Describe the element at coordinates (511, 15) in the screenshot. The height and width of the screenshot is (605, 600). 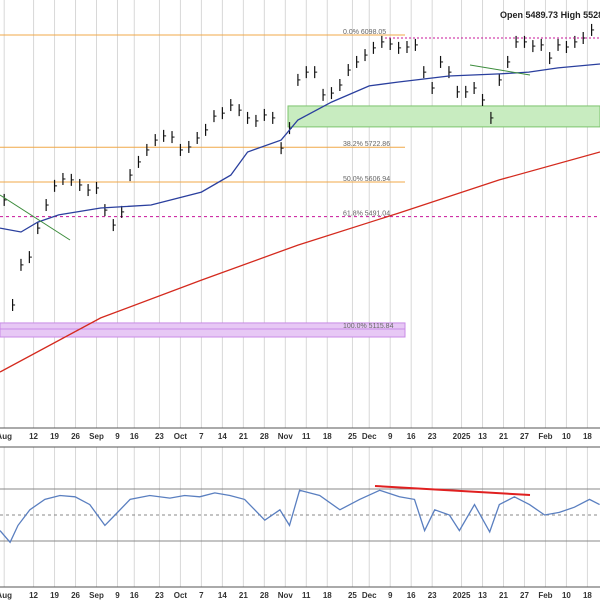
I see `open-label: Open` at that location.